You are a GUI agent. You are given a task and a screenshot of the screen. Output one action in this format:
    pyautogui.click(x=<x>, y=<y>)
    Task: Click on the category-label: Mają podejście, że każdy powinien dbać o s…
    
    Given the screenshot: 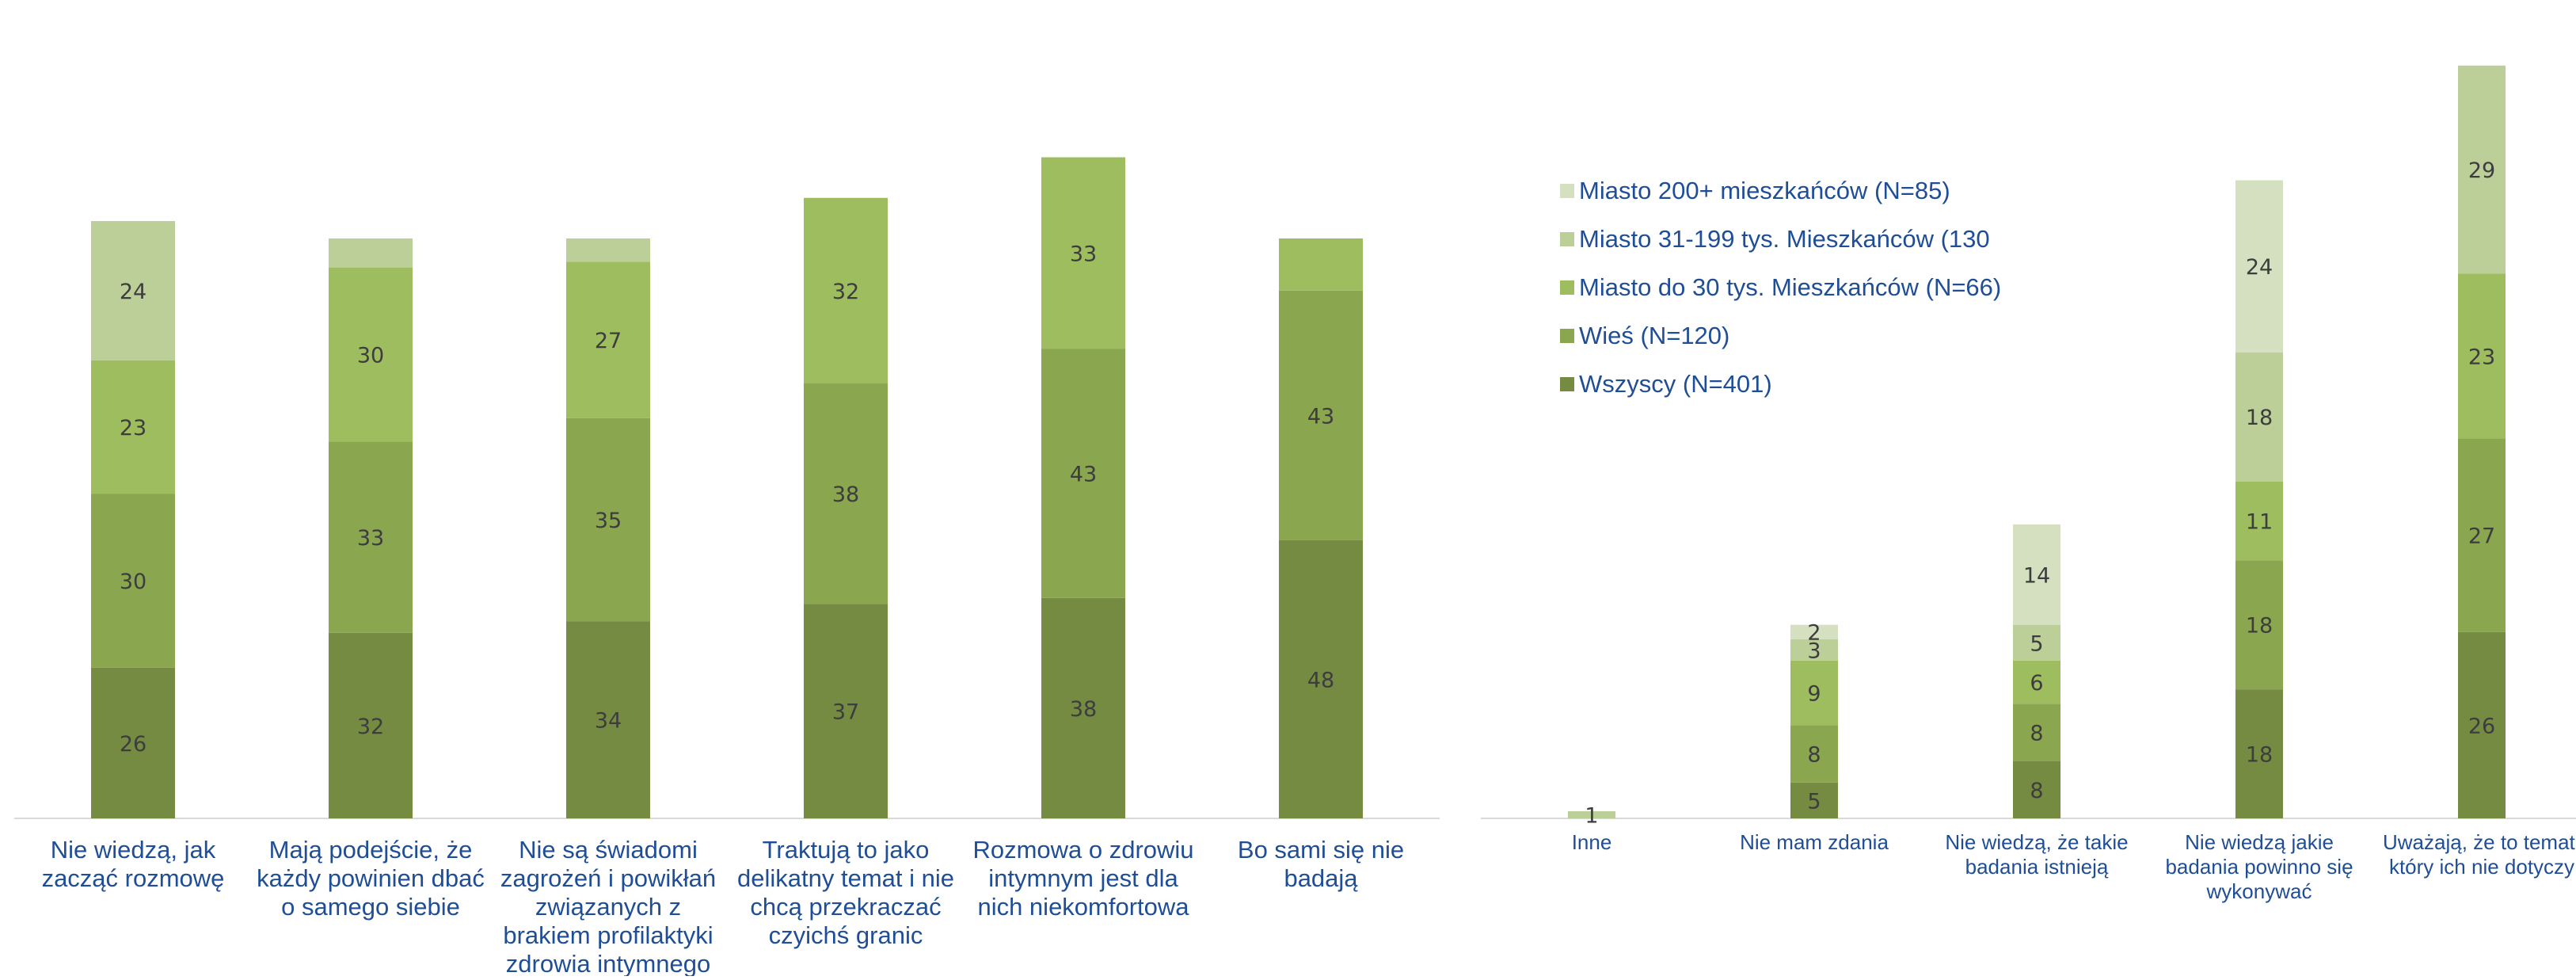 What is the action you would take?
    pyautogui.click(x=371, y=878)
    